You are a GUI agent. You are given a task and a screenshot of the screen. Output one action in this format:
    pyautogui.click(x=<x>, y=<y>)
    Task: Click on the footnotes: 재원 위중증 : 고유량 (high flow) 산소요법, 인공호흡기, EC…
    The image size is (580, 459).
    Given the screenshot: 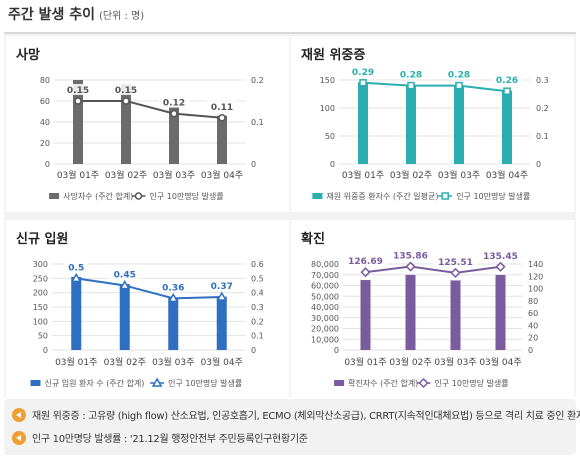 What is the action you would take?
    pyautogui.click(x=292, y=427)
    